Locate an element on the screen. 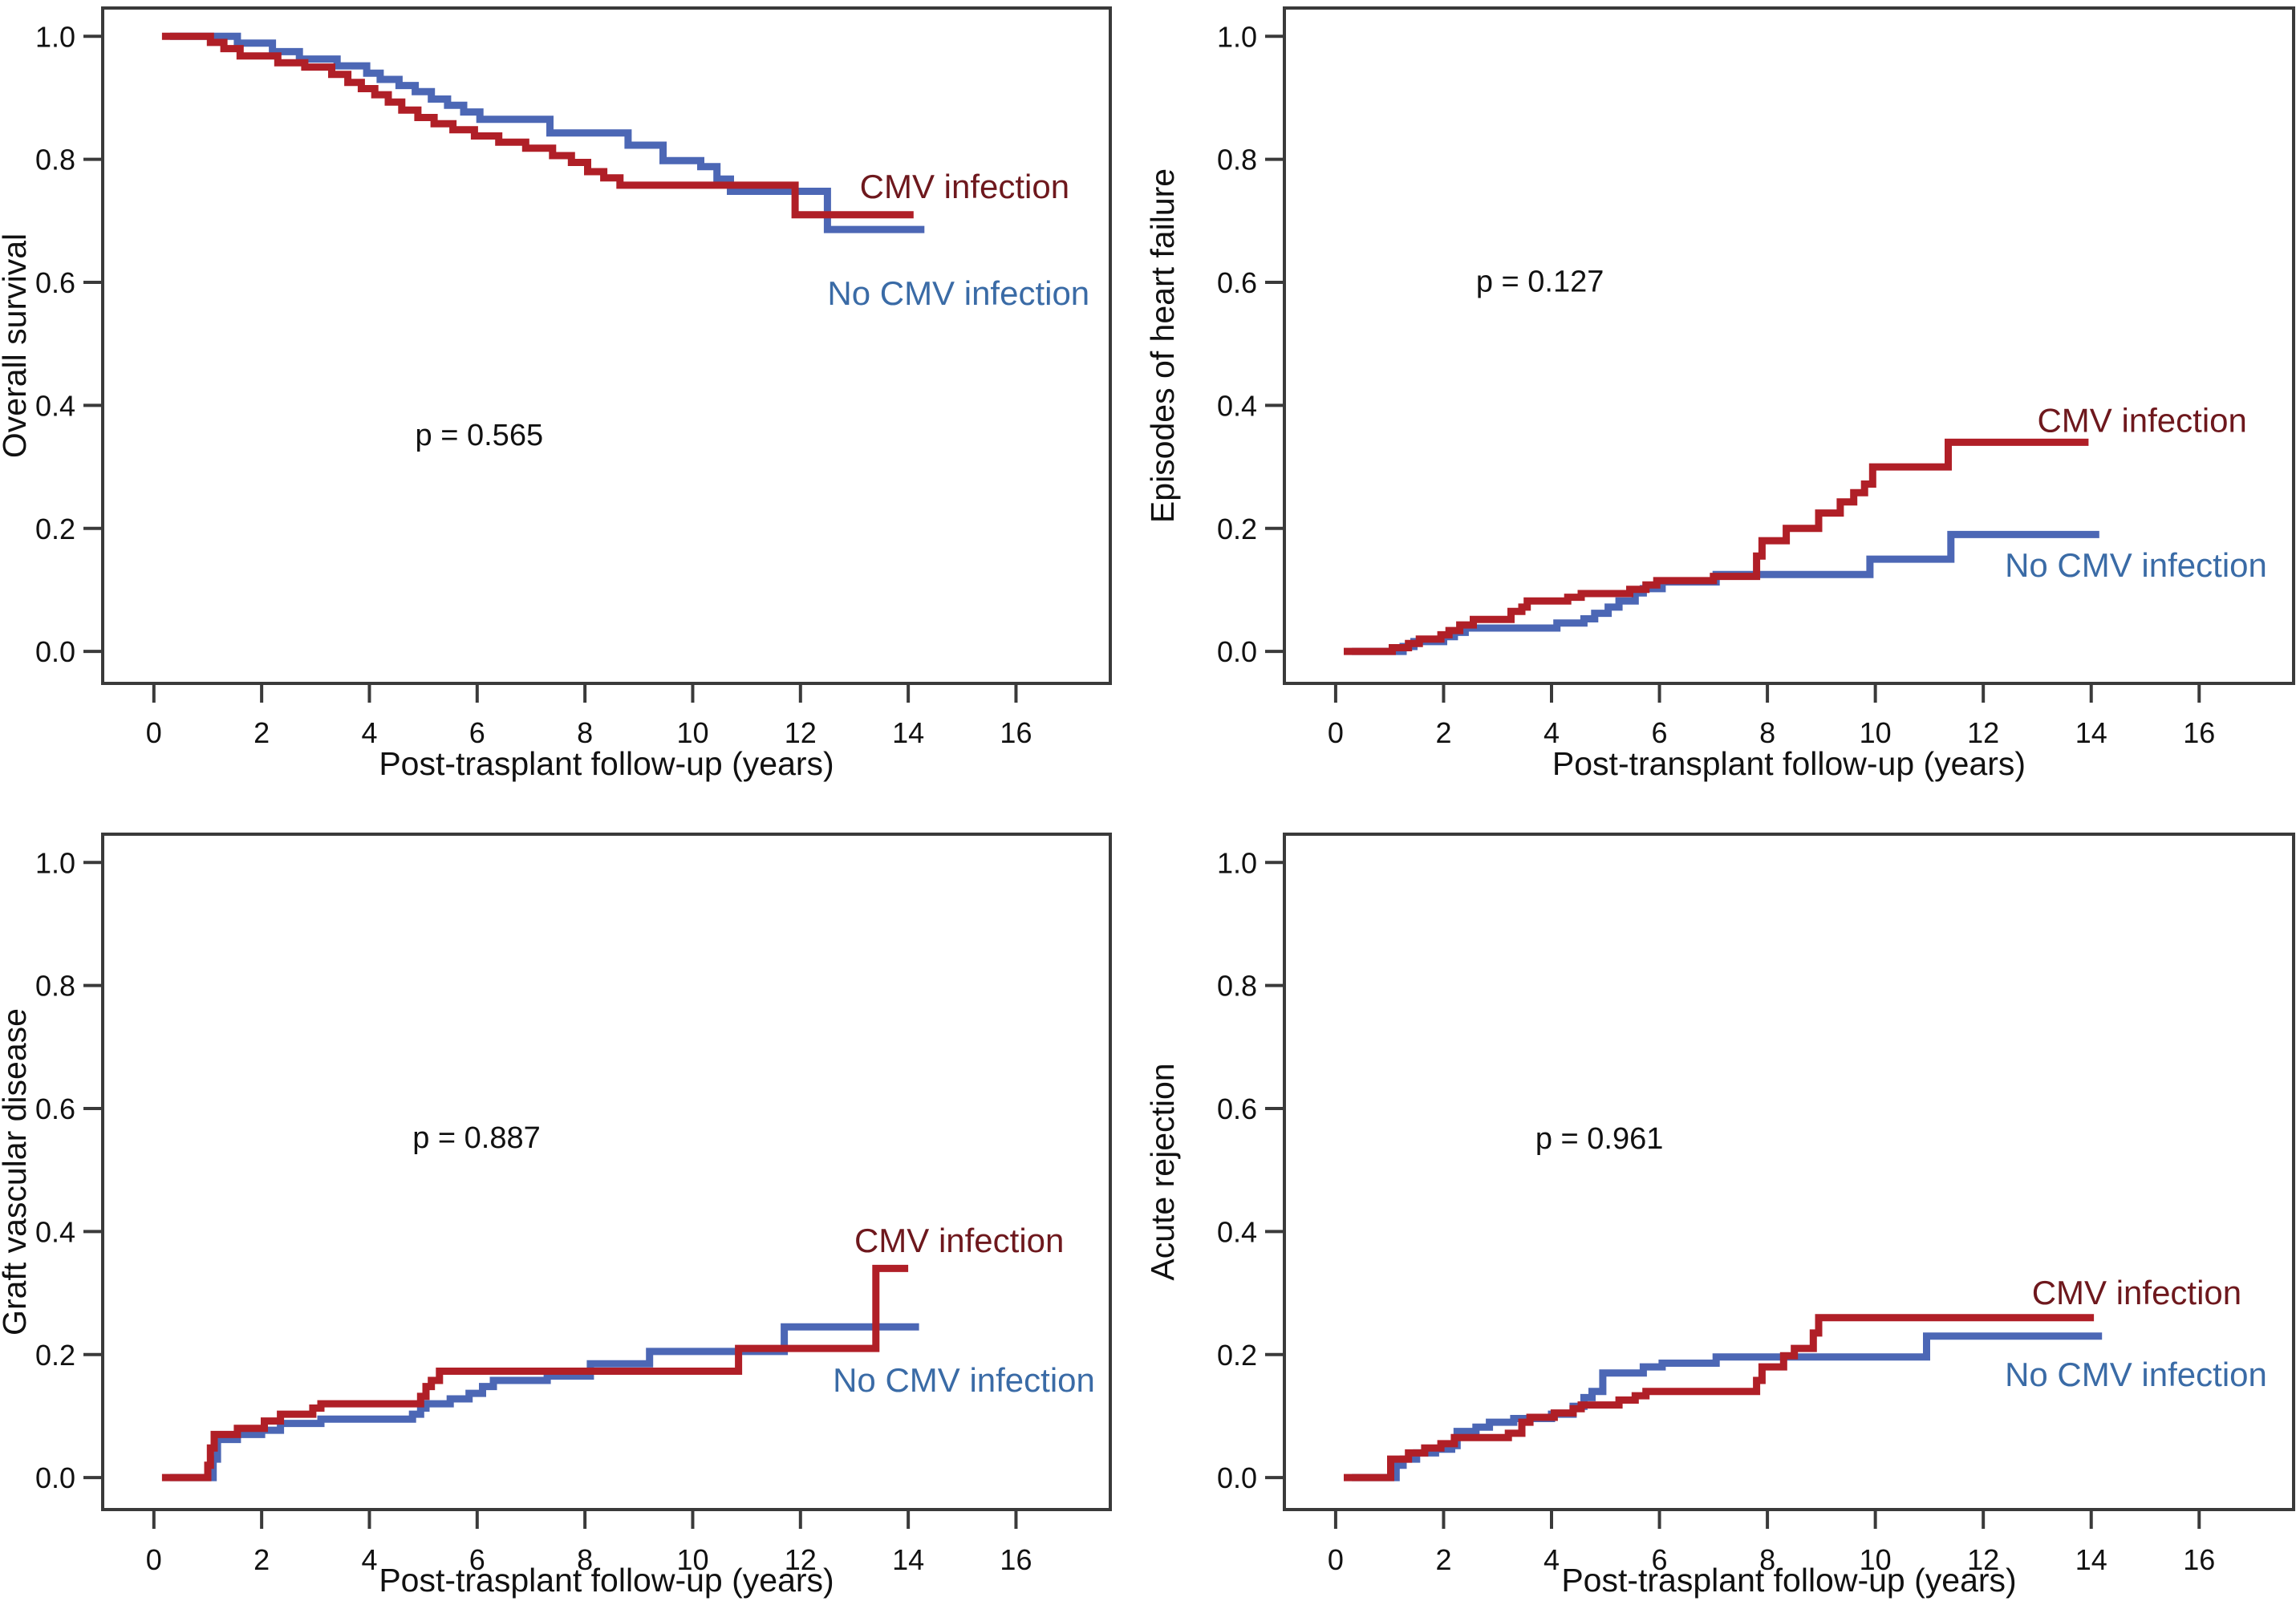 The width and height of the screenshot is (2296, 1601). p-value-label: p = 0.565 is located at coordinates (480, 435).